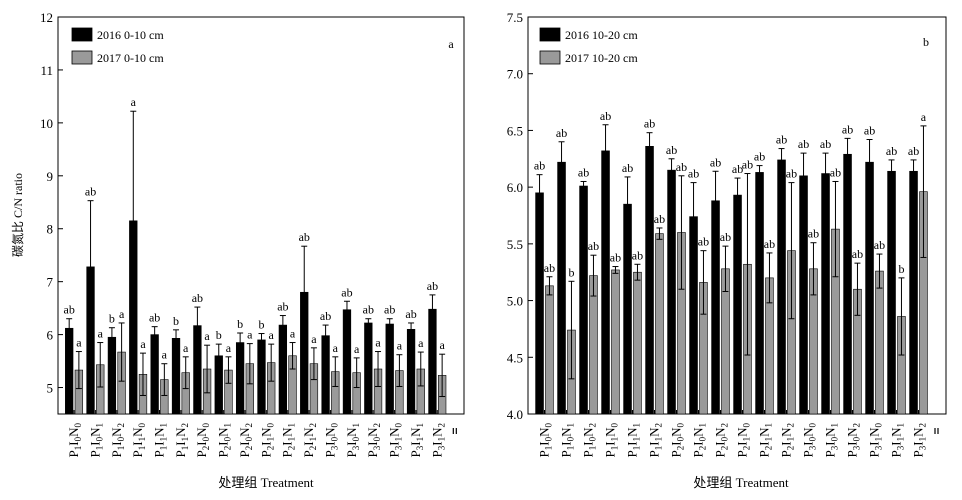 This screenshot has height=500, width=962. I want to click on category-label: P2I1N0, so click(743, 440).